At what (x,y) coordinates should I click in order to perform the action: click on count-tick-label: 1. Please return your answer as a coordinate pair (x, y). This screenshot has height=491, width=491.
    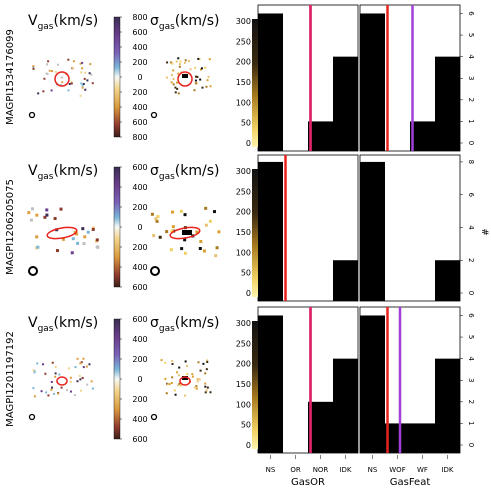
    Looking at the image, I should click on (471, 121).